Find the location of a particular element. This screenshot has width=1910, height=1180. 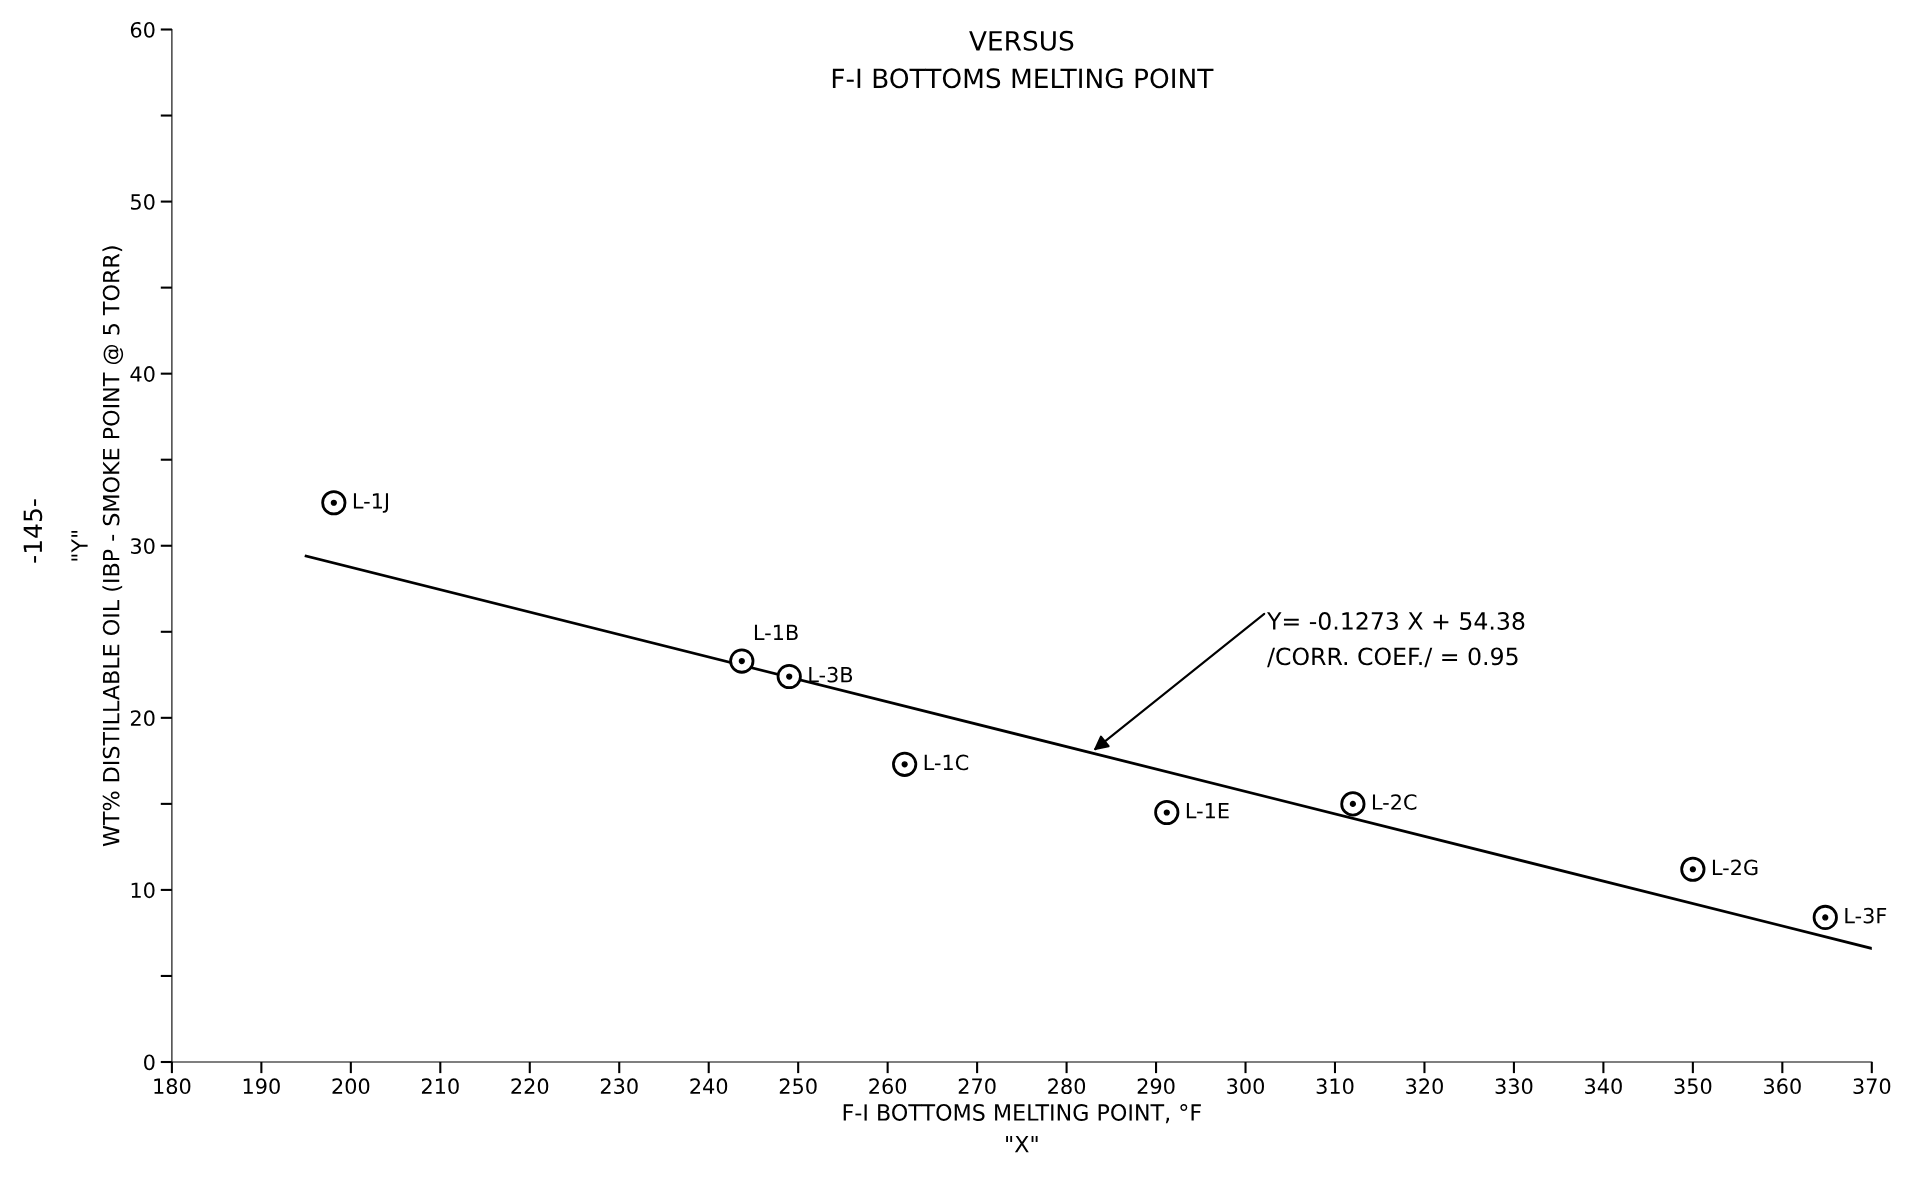

x-tick-label: 200 is located at coordinates (351, 1086).